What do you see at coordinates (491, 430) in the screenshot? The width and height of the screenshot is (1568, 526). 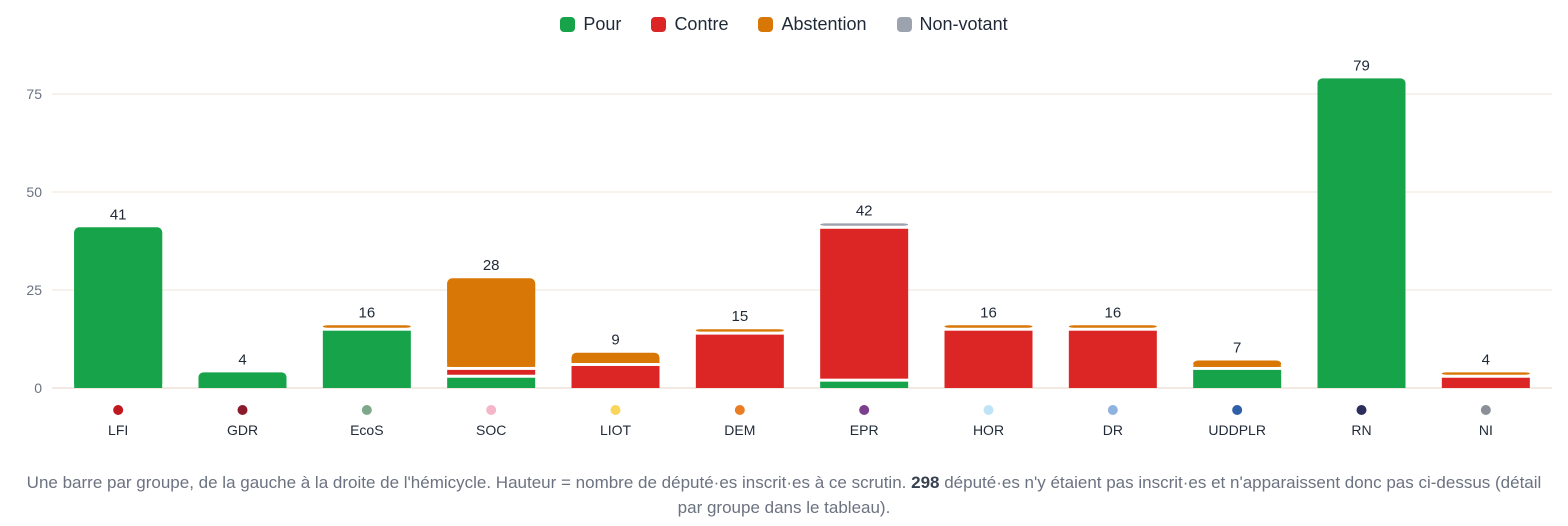 I see `x-tick-label: SOC` at bounding box center [491, 430].